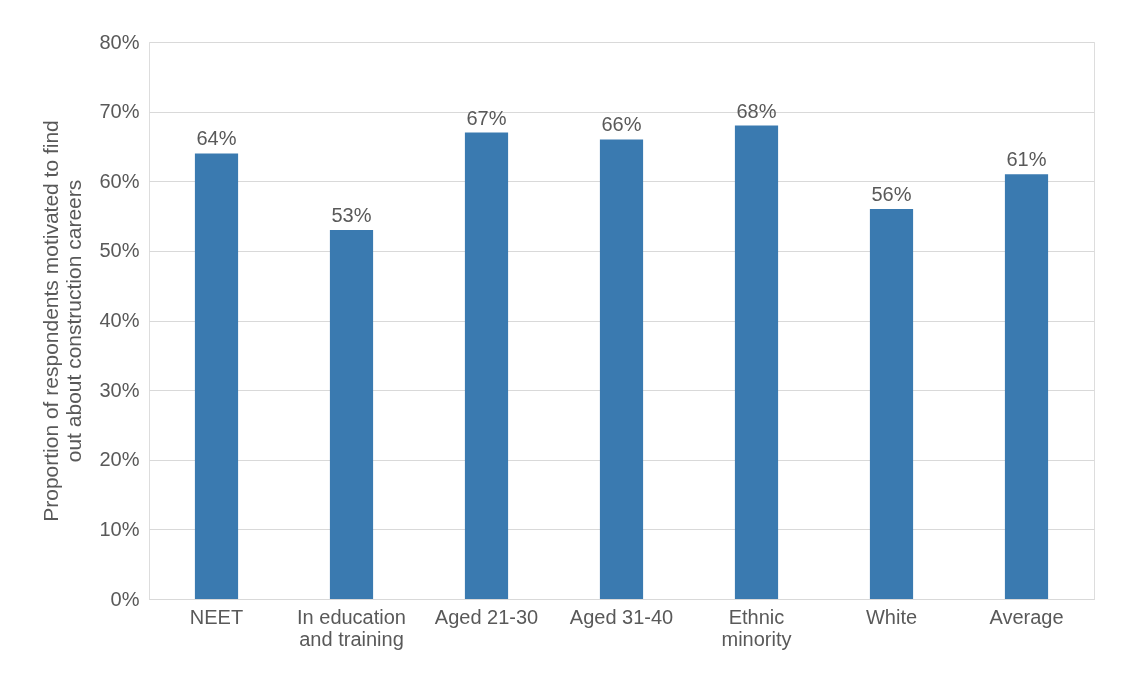 This screenshot has width=1147, height=677. What do you see at coordinates (1026, 159) in the screenshot?
I see `data-label: 61%` at bounding box center [1026, 159].